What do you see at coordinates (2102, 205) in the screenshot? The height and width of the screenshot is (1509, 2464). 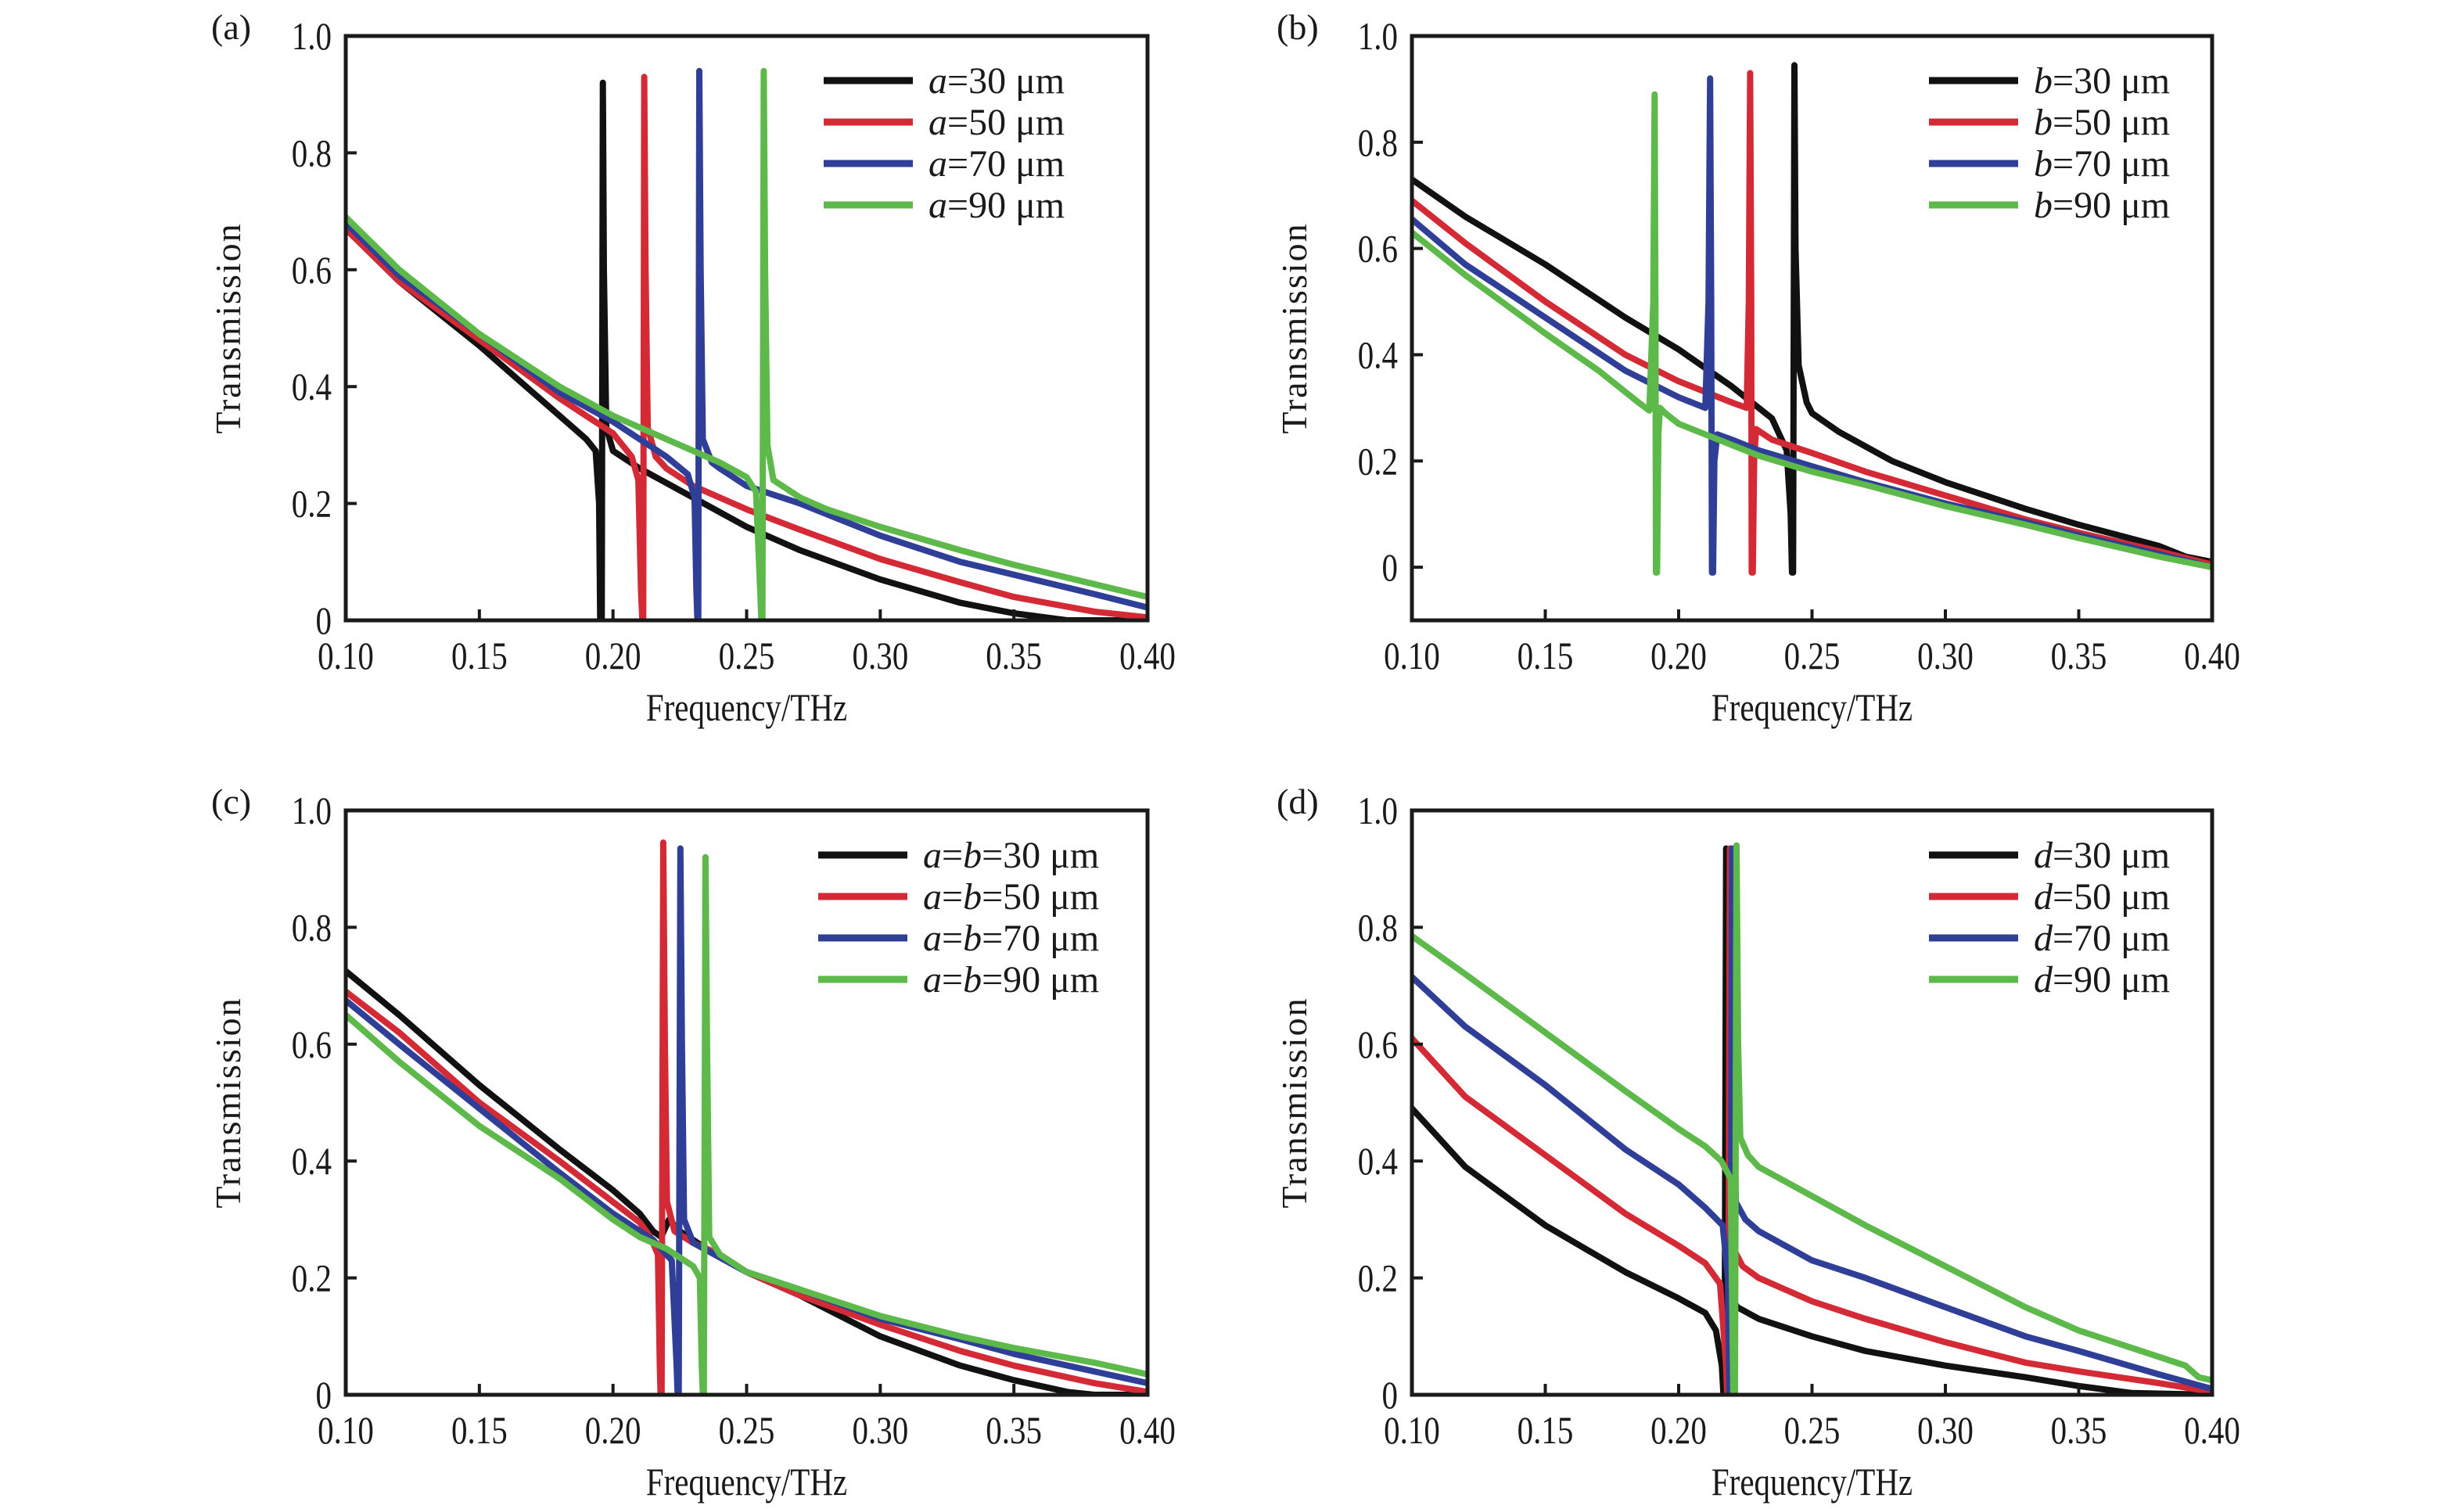 I see `legend-label: b=90 μm` at bounding box center [2102, 205].